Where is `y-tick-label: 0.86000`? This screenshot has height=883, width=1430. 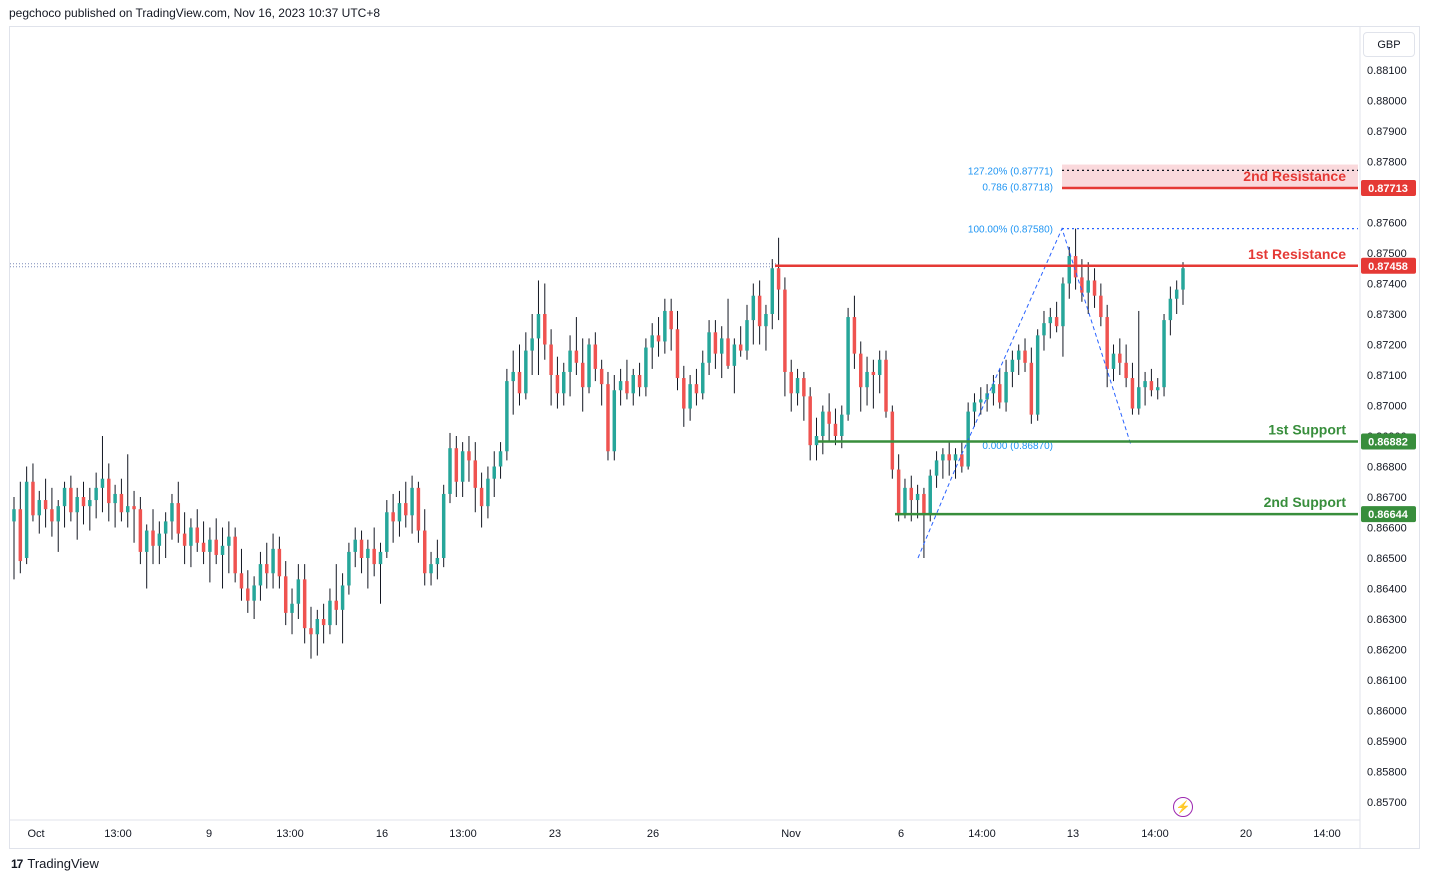 y-tick-label: 0.86000 is located at coordinates (1387, 712).